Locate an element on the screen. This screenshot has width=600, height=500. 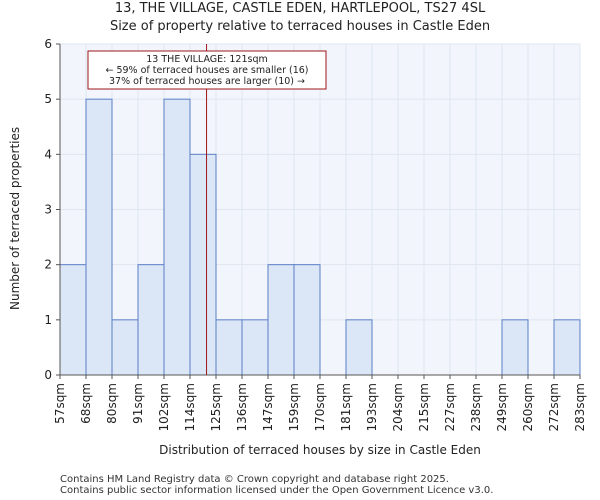
y-tick-label-3: 3 is located at coordinates (48, 210).